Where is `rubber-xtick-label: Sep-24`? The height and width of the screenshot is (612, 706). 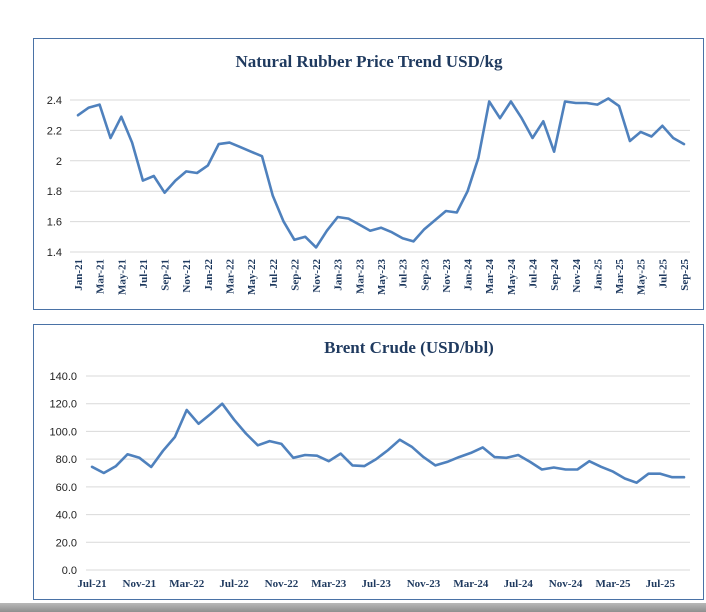 rubber-xtick-label: Sep-24 is located at coordinates (555, 275).